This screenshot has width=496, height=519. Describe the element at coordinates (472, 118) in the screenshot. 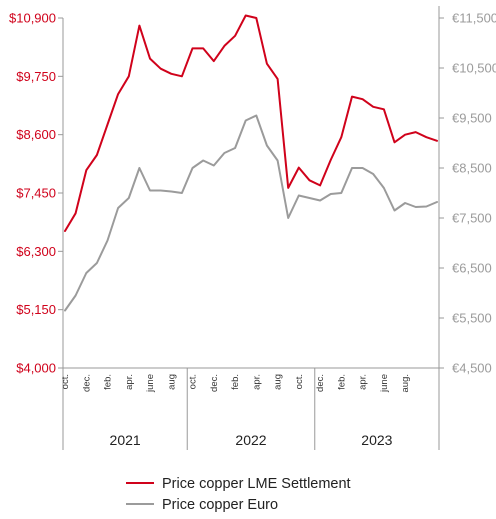

I see `y-right-tick-label: €9,500` at that location.